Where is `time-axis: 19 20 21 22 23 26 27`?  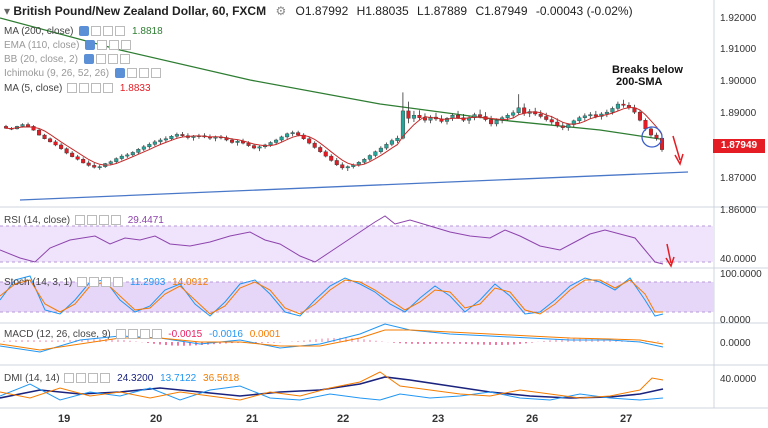
time-axis: 19 20 21 22 23 26 27 is located at coordinates (345, 419).